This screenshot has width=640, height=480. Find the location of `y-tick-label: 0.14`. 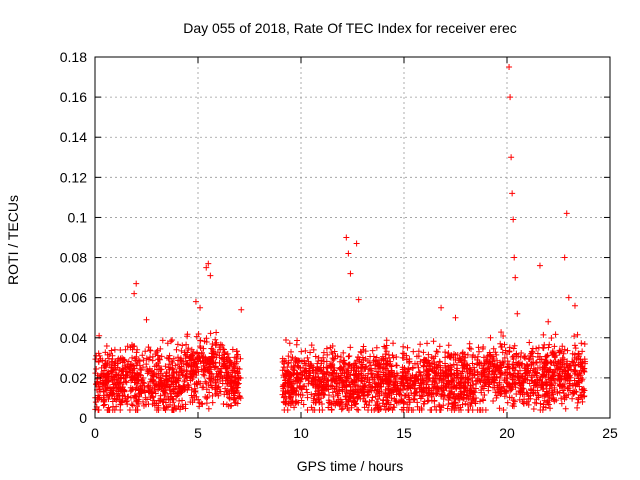

y-tick-label: 0.14 is located at coordinates (73, 137).